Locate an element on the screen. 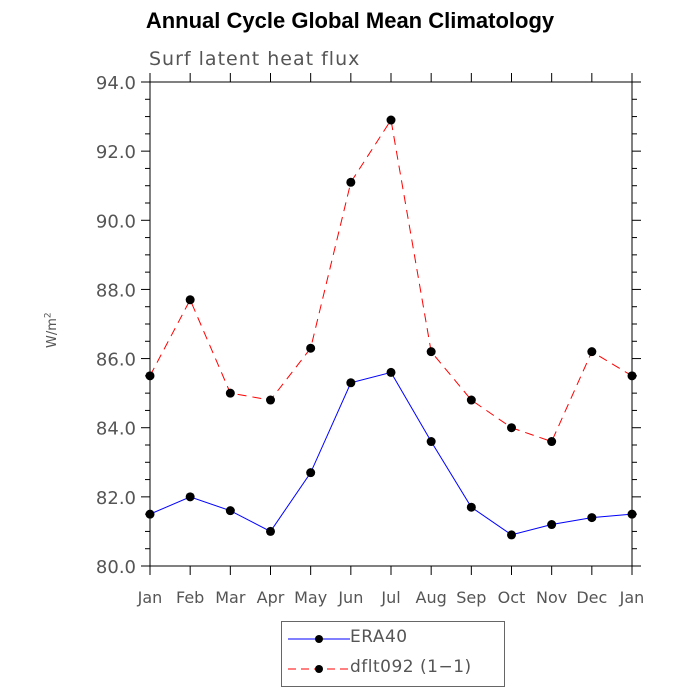 Image resolution: width=700 pixels, height=700 pixels. chart-title: Annual Cycle Global Mean Climatology is located at coordinates (350, 20).